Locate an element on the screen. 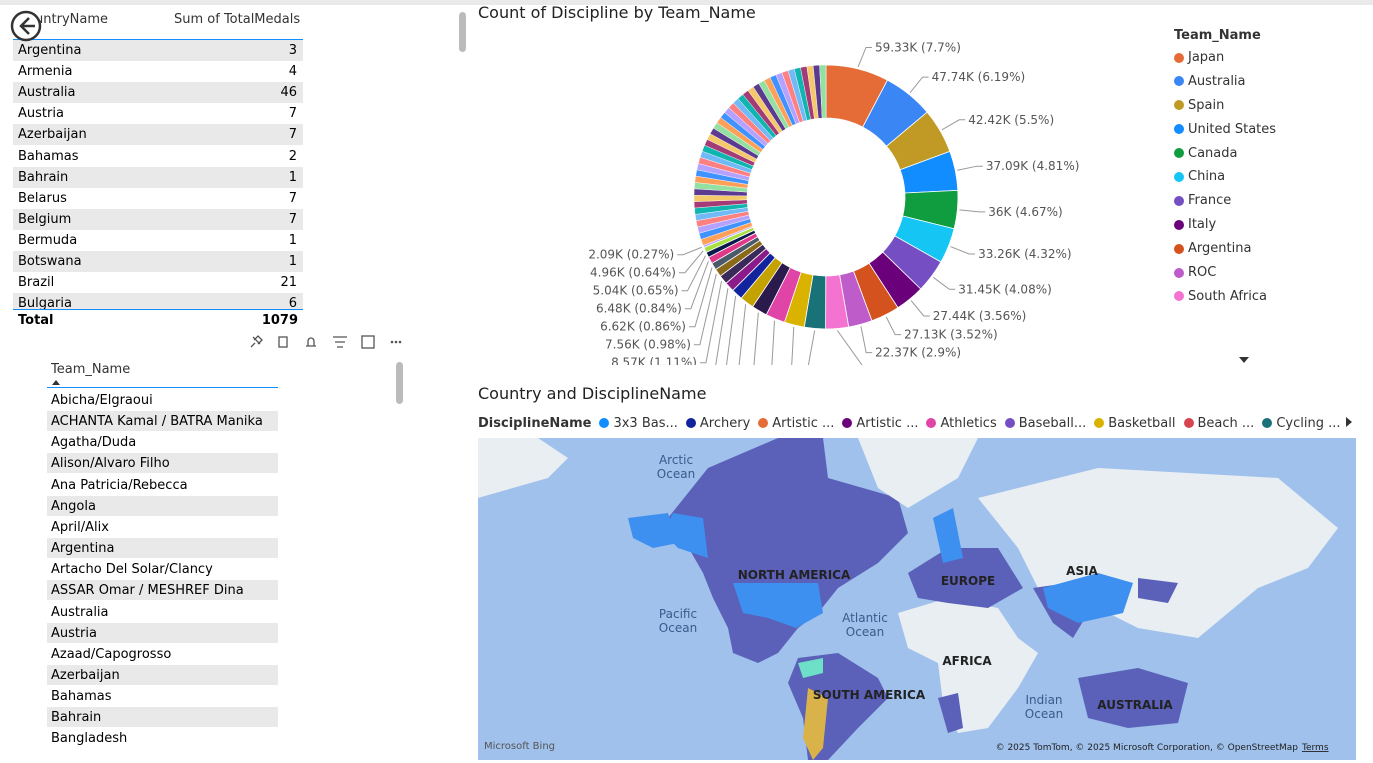 Image resolution: width=1373 pixels, height=763 pixels. slicer-item: ASSAR Omar / MESHREF Dina is located at coordinates (162, 590).